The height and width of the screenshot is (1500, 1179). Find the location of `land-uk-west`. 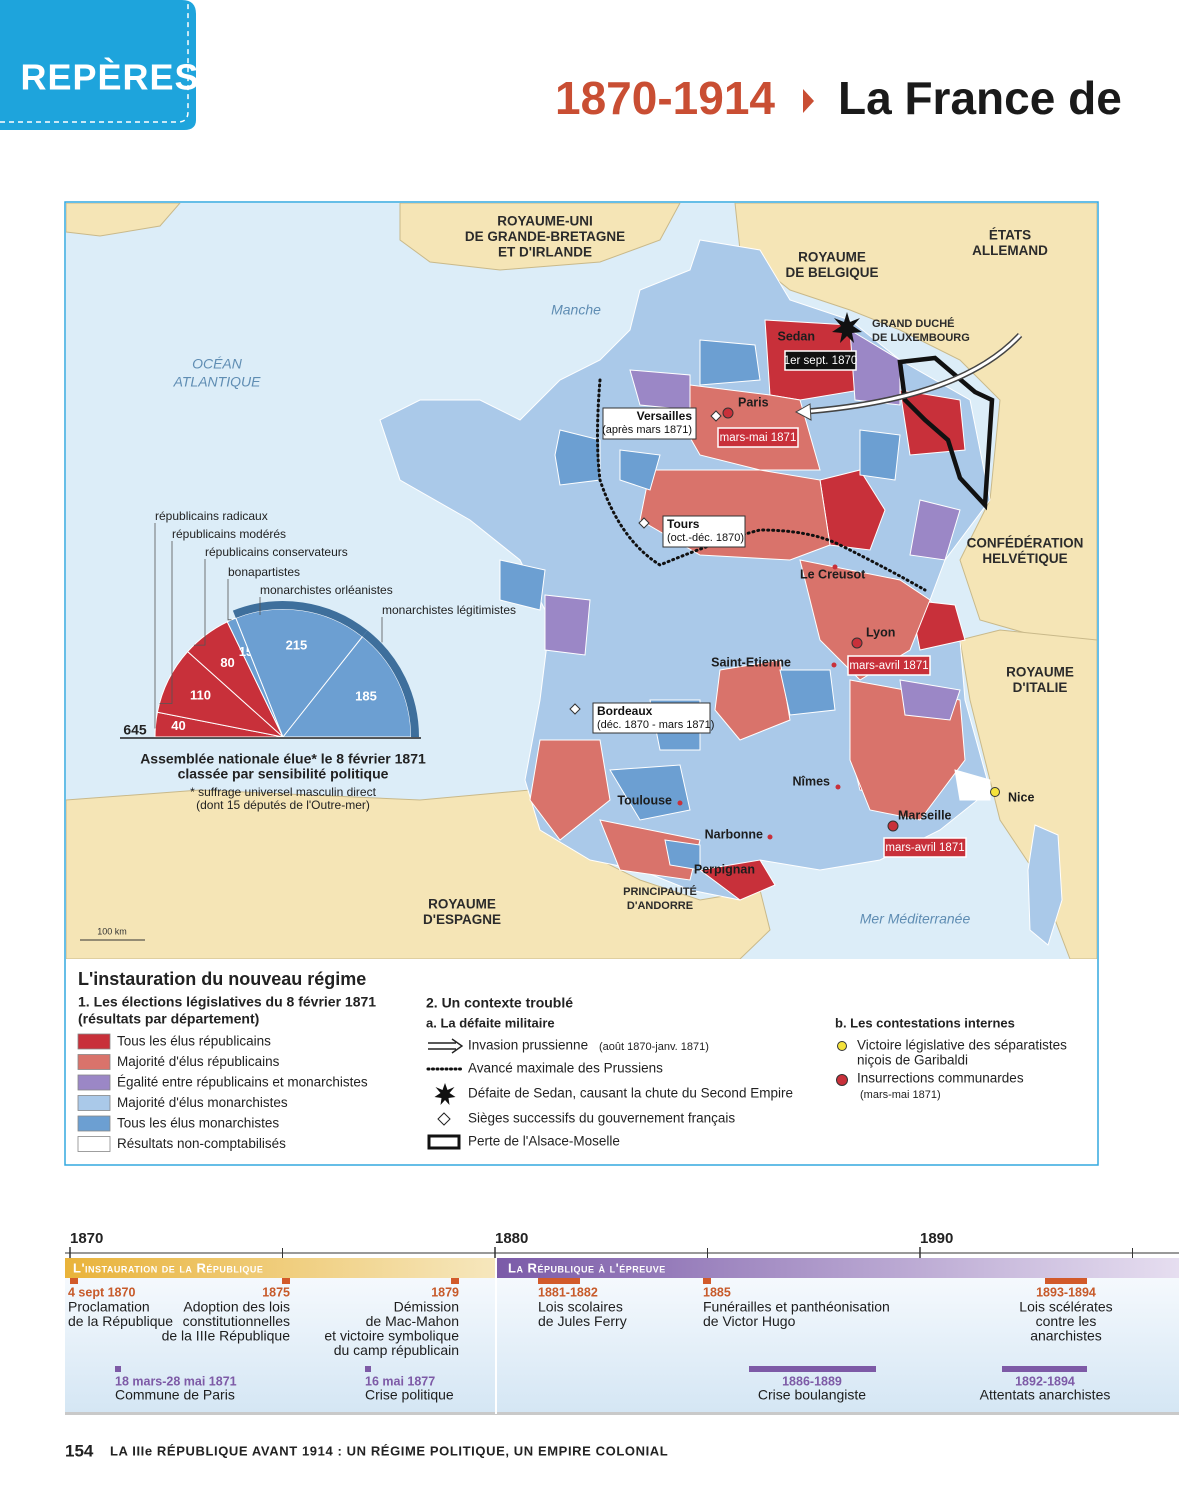

land-uk-west is located at coordinates (123, 220).